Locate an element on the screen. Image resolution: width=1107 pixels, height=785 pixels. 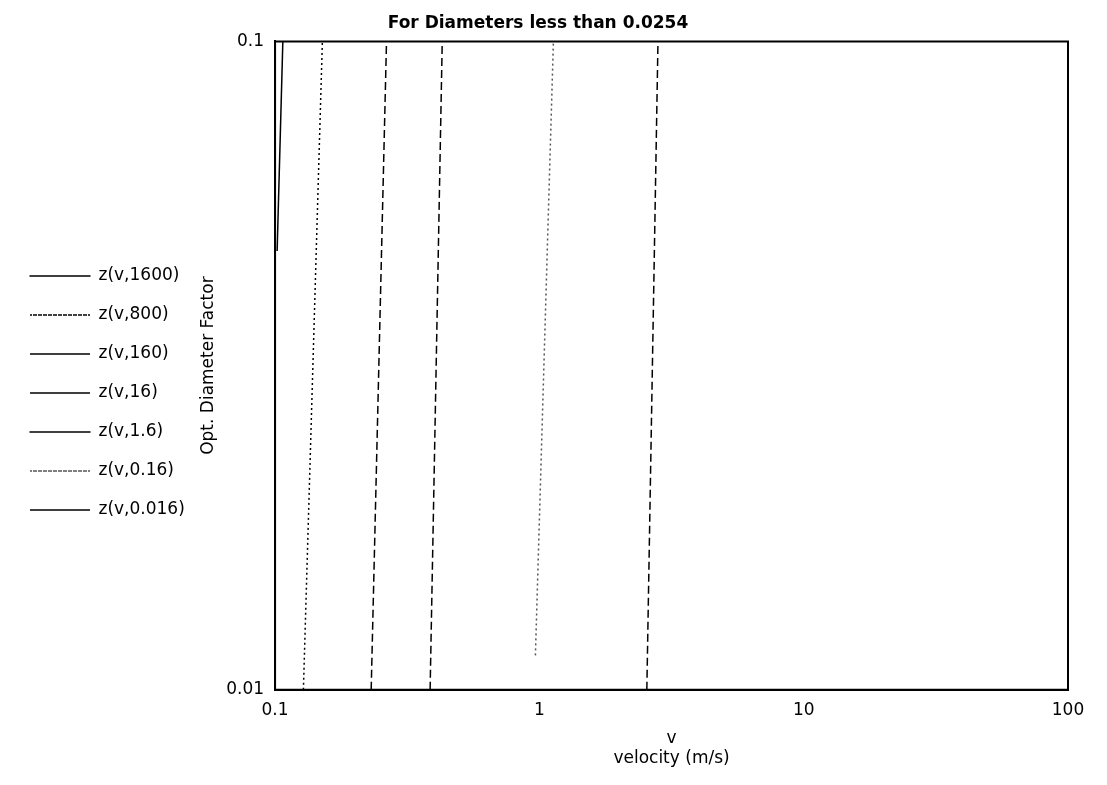
x-axis-title: v velocity (m/s) is located at coordinates (671, 747).